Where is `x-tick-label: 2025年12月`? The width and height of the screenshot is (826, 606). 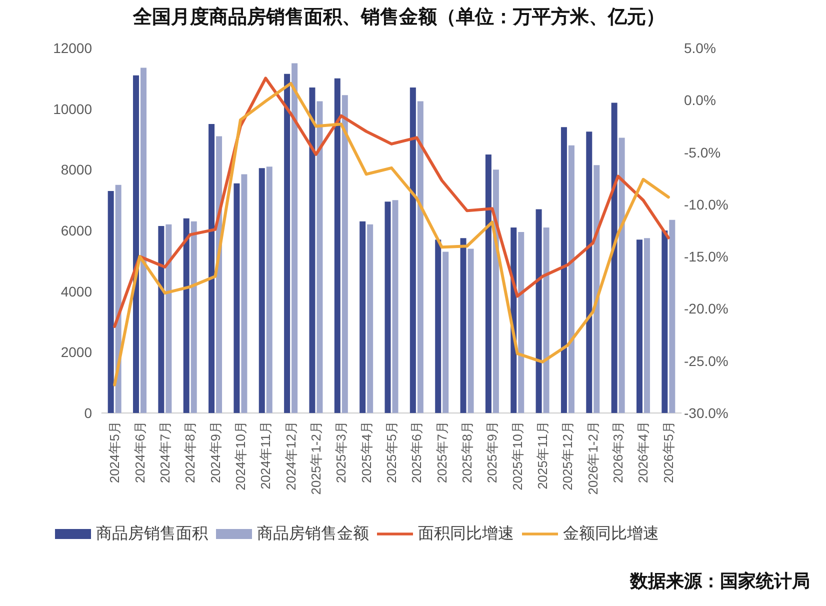
x-tick-label: 2025年12月 is located at coordinates (568, 455).